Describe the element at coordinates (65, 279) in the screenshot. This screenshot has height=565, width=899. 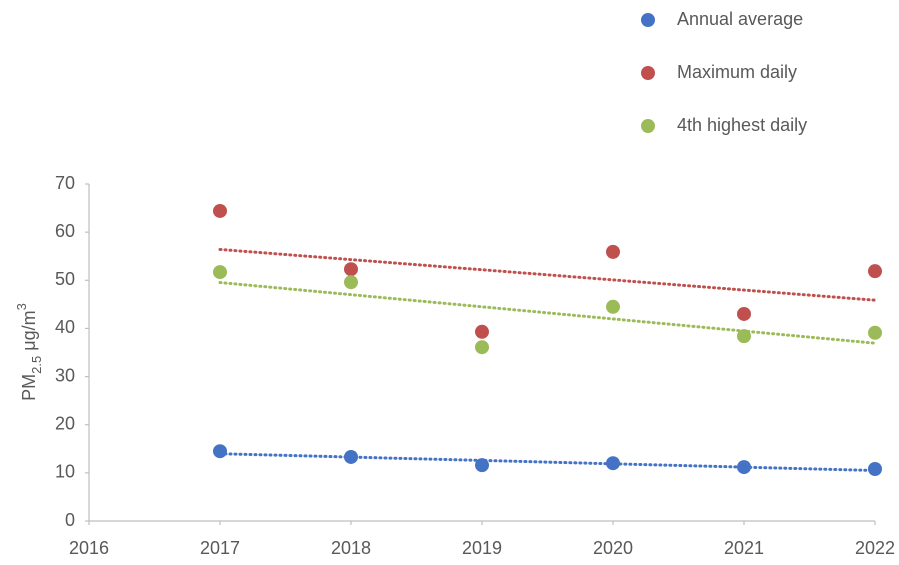
I see `y-tick-label: 50` at that location.